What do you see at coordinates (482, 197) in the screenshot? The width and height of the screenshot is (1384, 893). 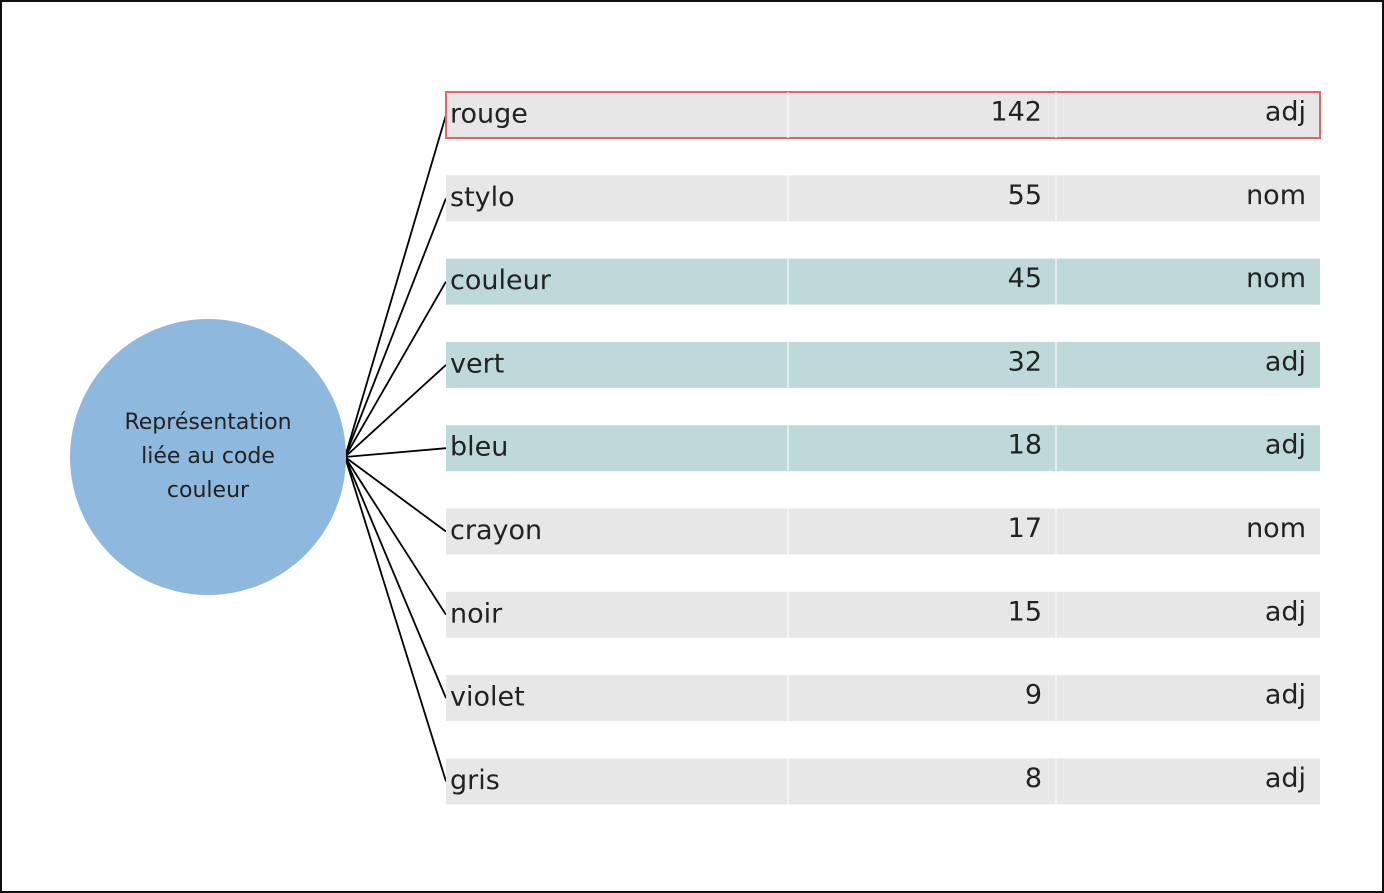 I see `word: stylo` at bounding box center [482, 197].